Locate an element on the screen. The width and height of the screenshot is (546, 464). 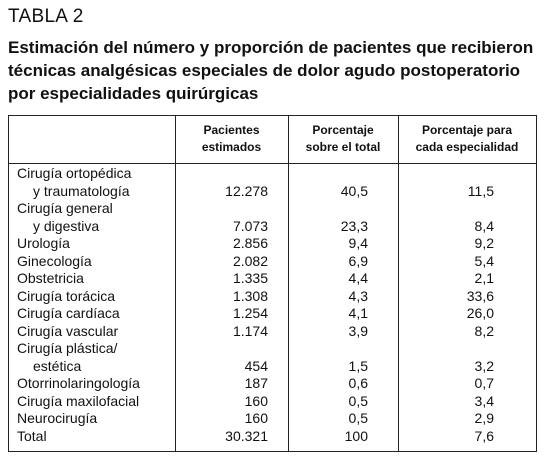
row-label: Cirugía cardíaca is located at coordinates (68, 314).